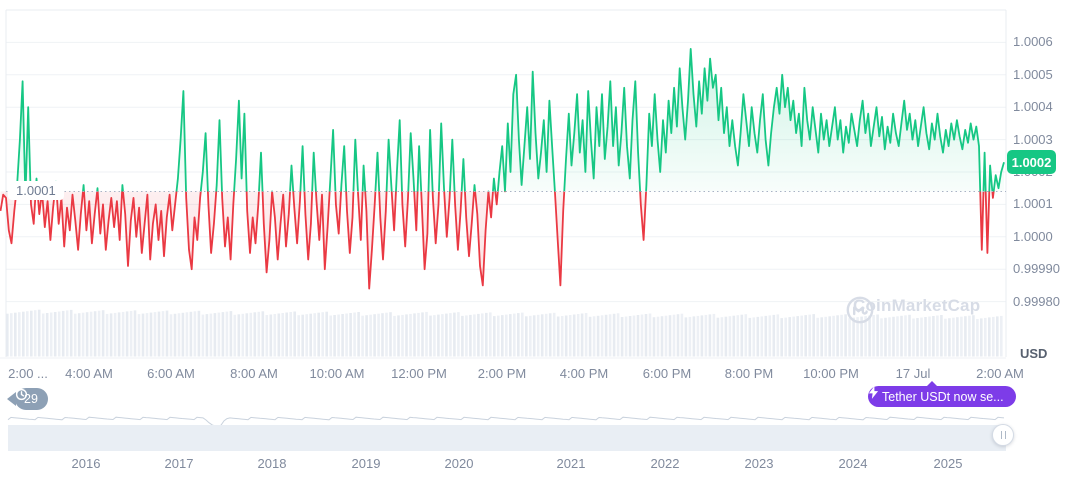  What do you see at coordinates (1036, 269) in the screenshot?
I see `price-axis-label: 0.99990` at bounding box center [1036, 269].